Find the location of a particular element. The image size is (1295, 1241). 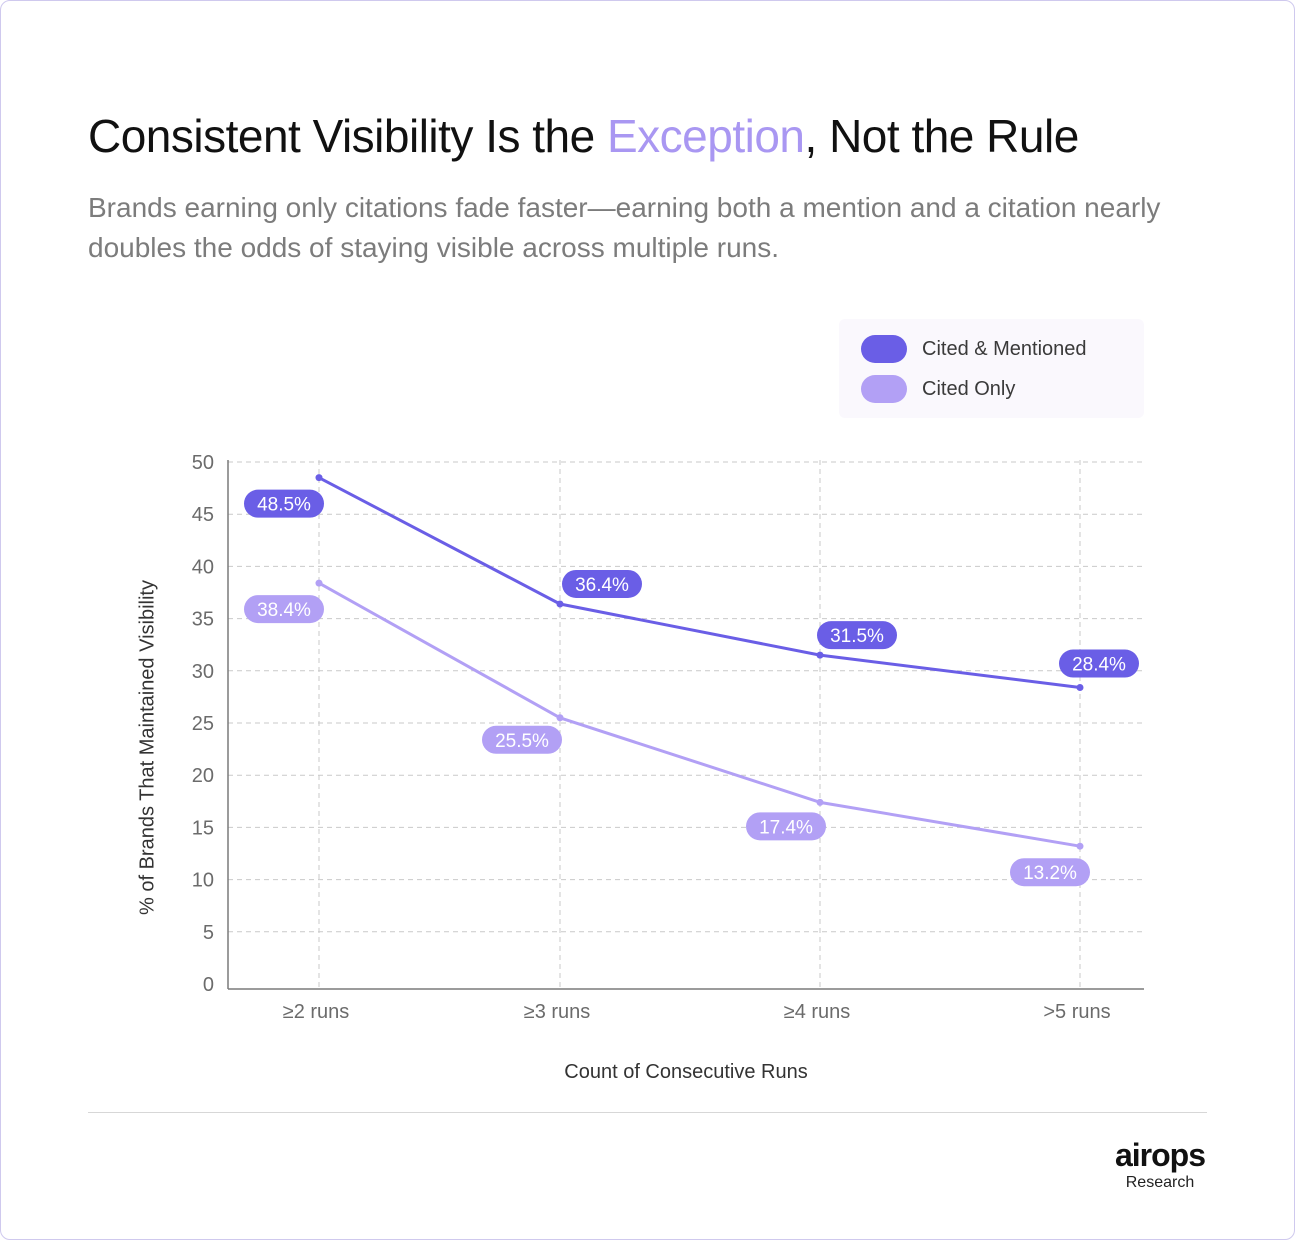

data-label: 17.4% is located at coordinates (786, 827).